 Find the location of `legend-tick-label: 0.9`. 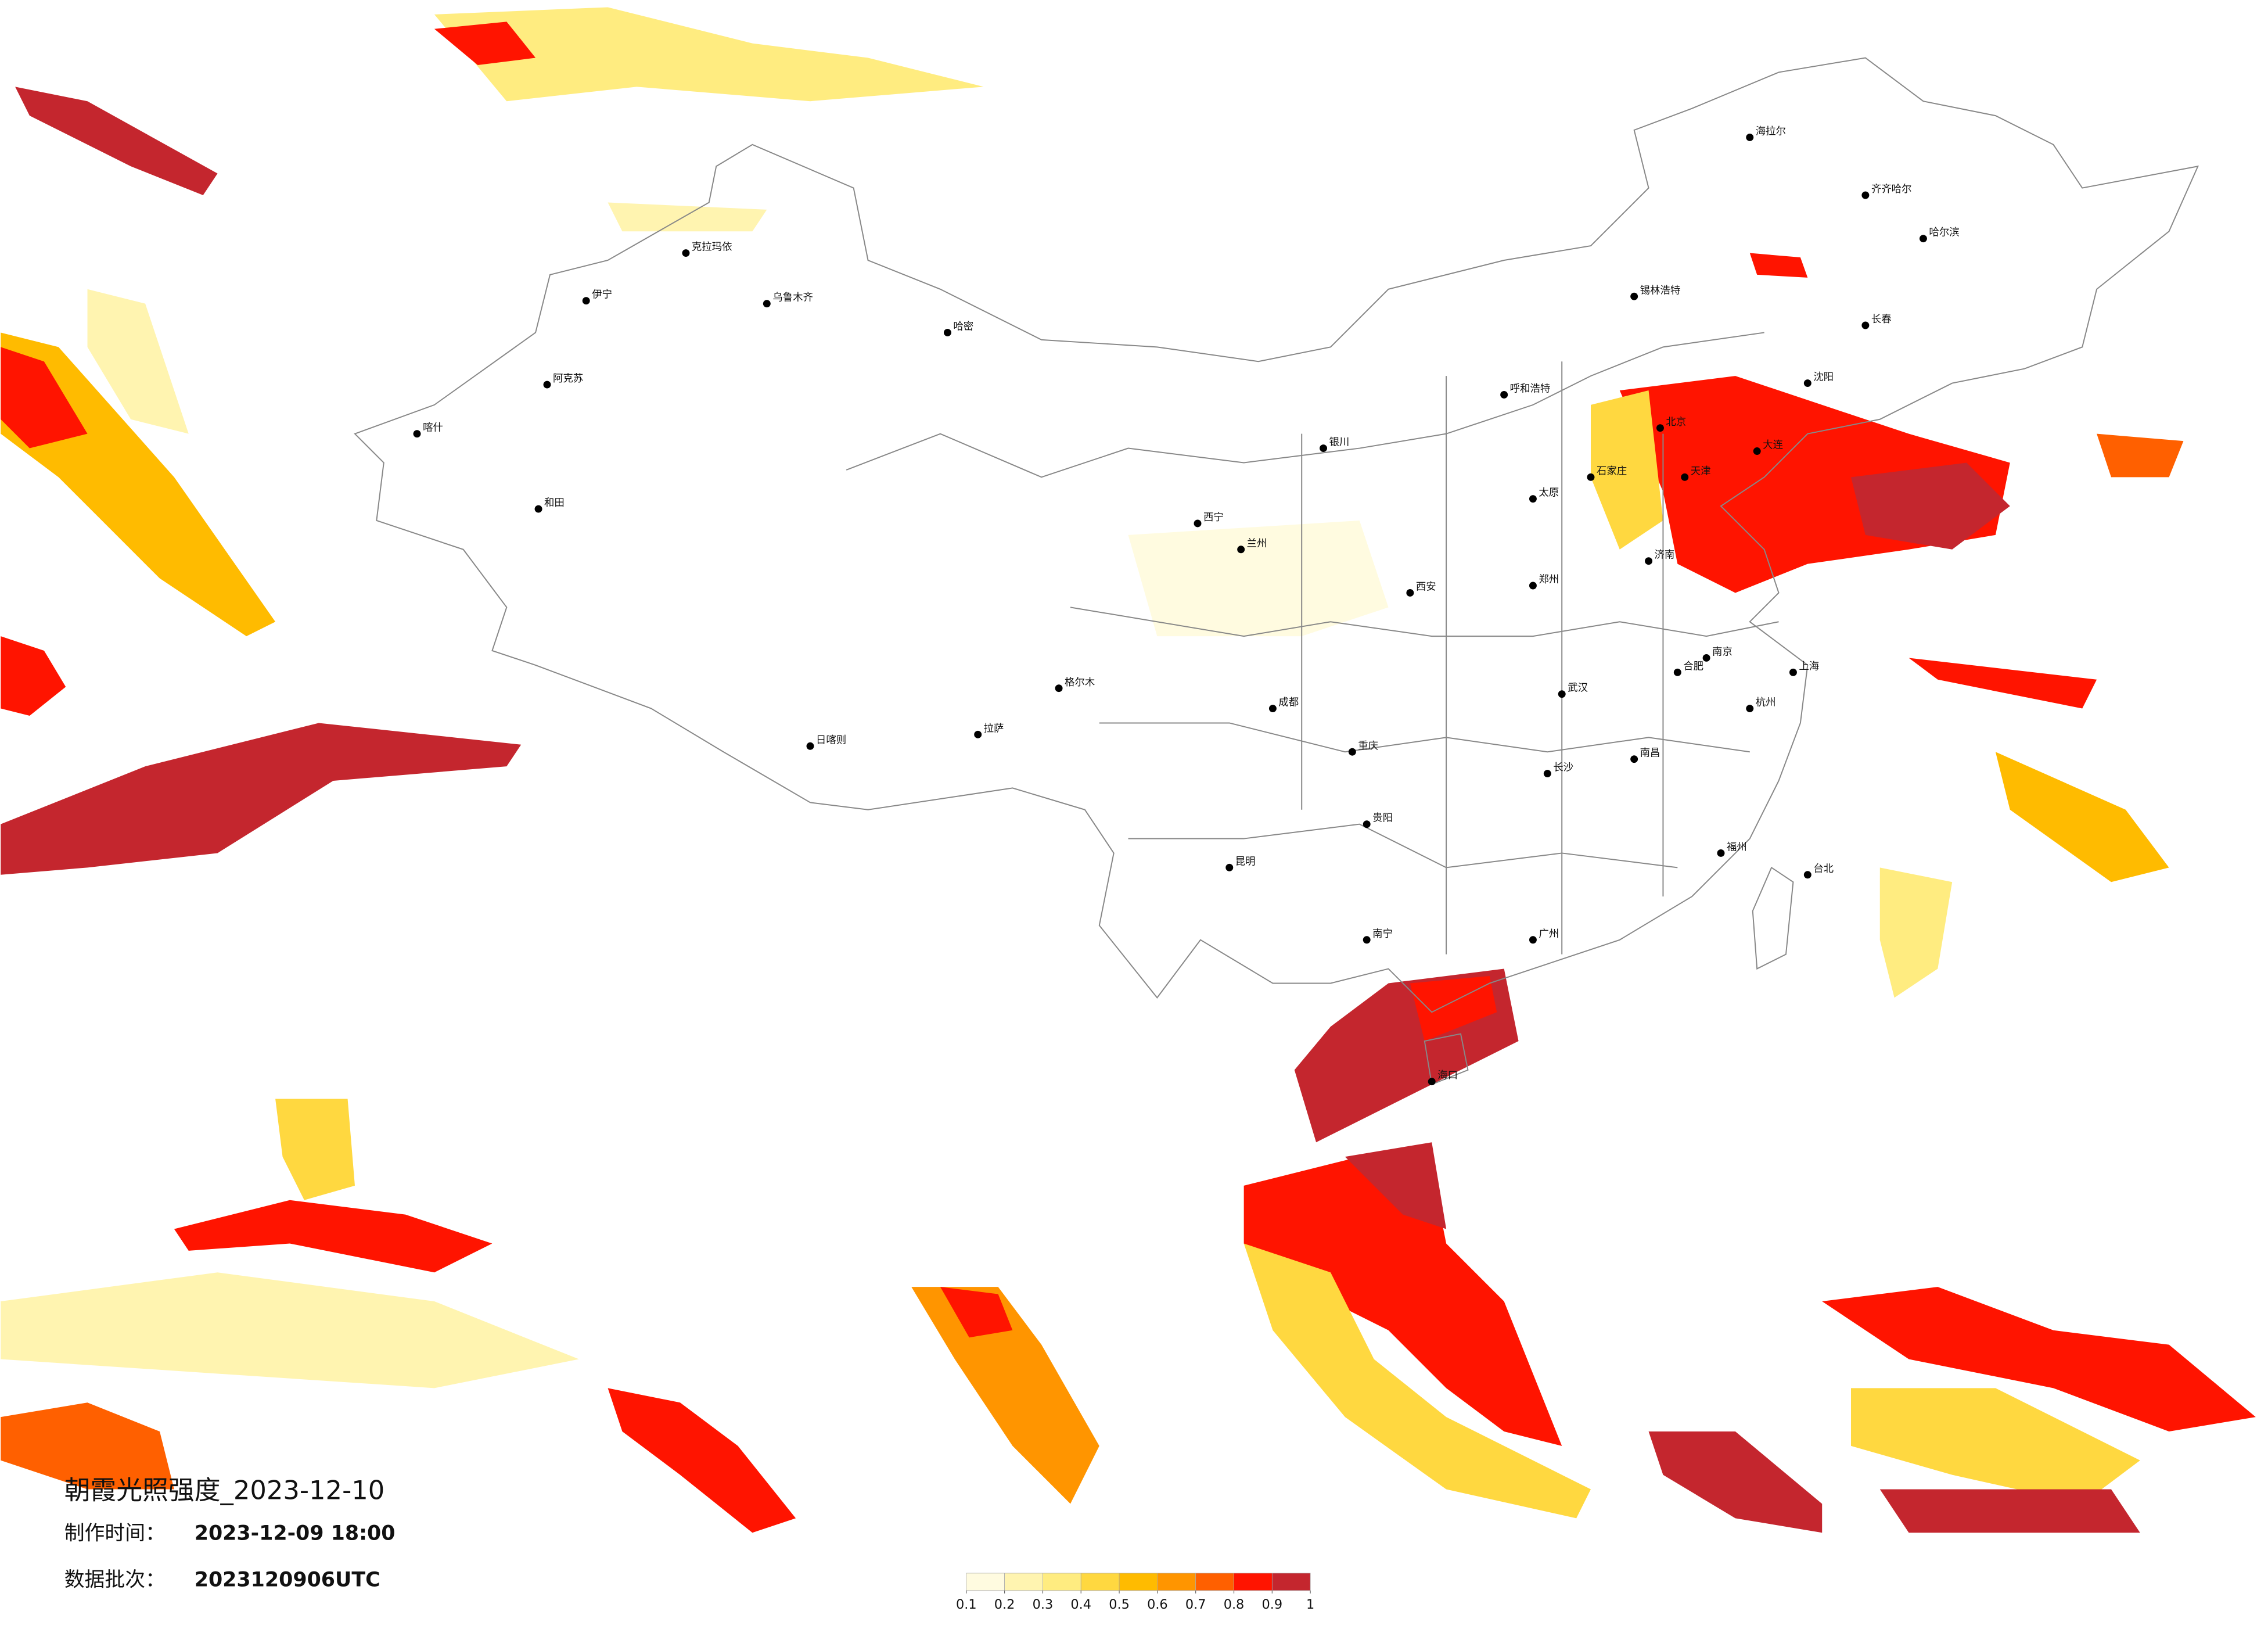

legend-tick-label: 0.9 is located at coordinates (1272, 1604).